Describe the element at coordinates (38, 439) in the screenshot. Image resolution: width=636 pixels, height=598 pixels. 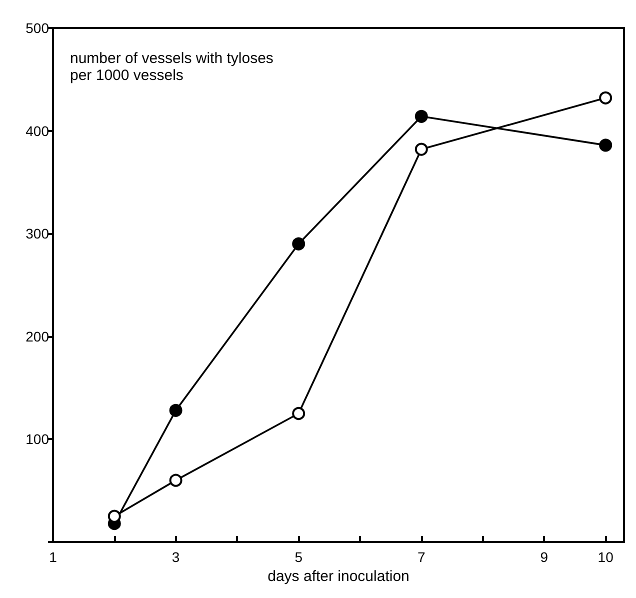
I see `y-tick-label: 100` at that location.